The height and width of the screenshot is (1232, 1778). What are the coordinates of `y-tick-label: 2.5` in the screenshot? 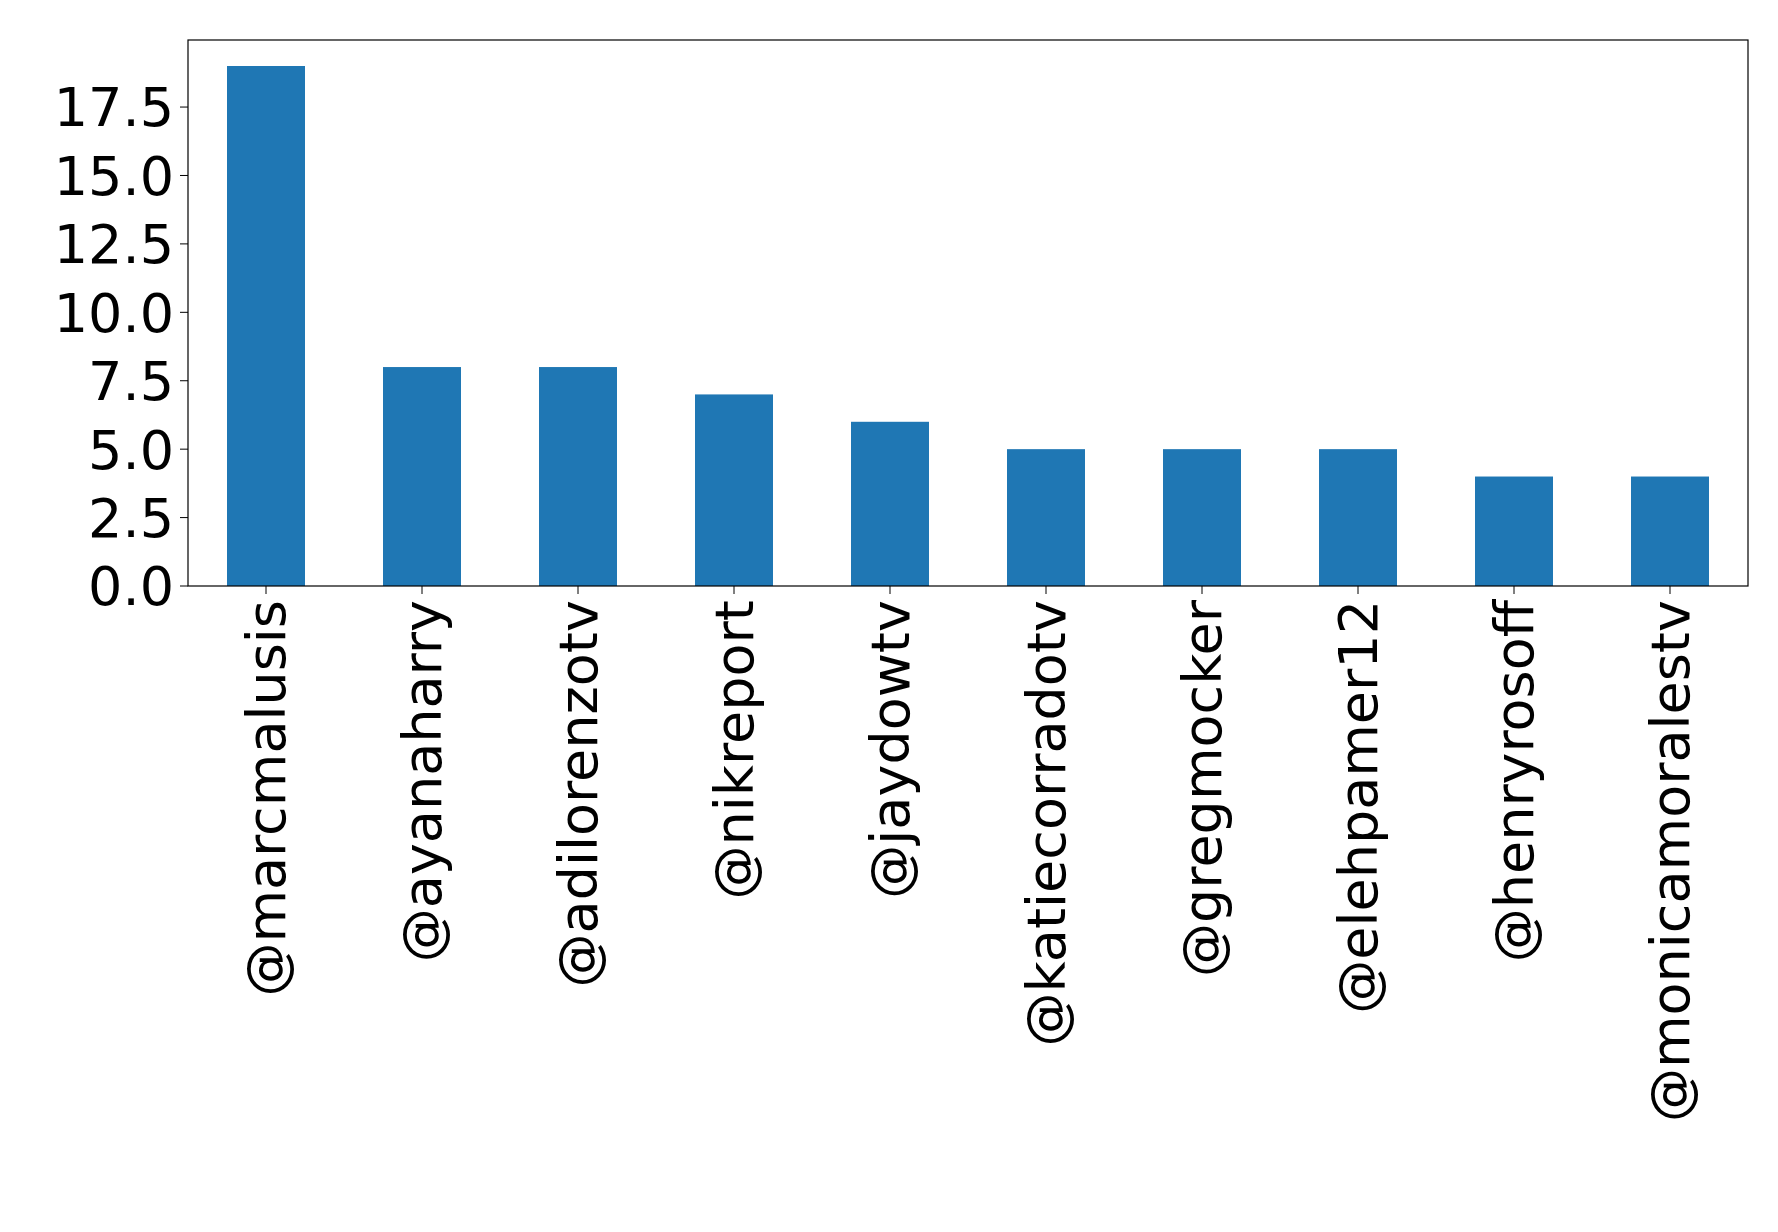 It's located at (131, 519).